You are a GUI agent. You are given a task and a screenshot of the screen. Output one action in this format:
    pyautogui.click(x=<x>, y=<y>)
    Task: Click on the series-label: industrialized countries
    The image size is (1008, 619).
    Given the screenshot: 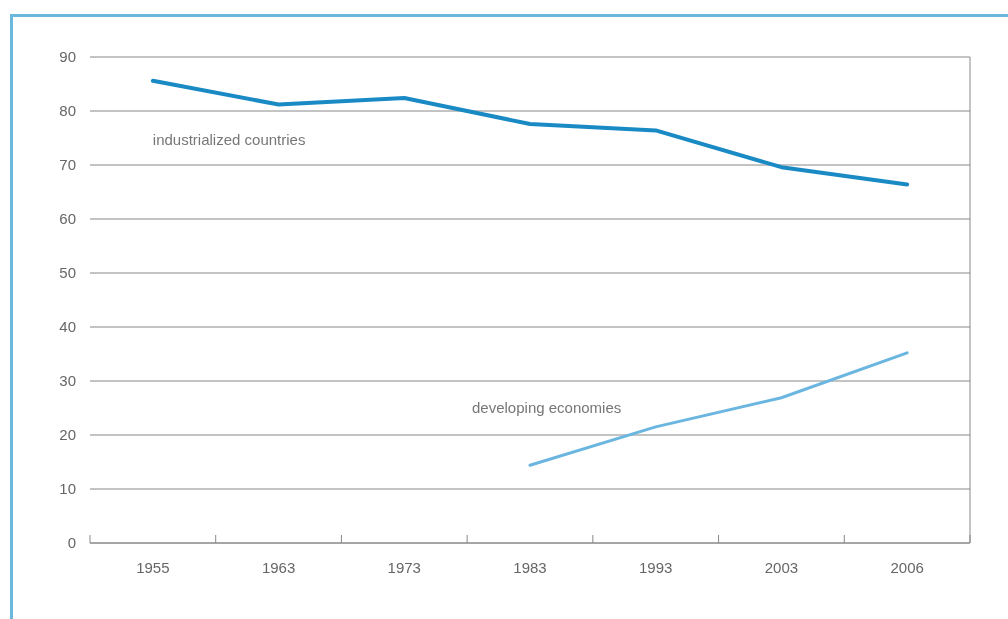 What is the action you would take?
    pyautogui.click(x=229, y=139)
    